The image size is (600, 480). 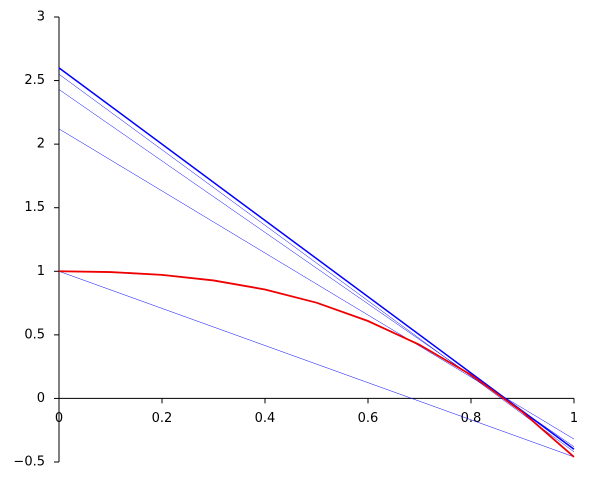 I want to click on y-tick-label: 1, so click(x=41, y=271).